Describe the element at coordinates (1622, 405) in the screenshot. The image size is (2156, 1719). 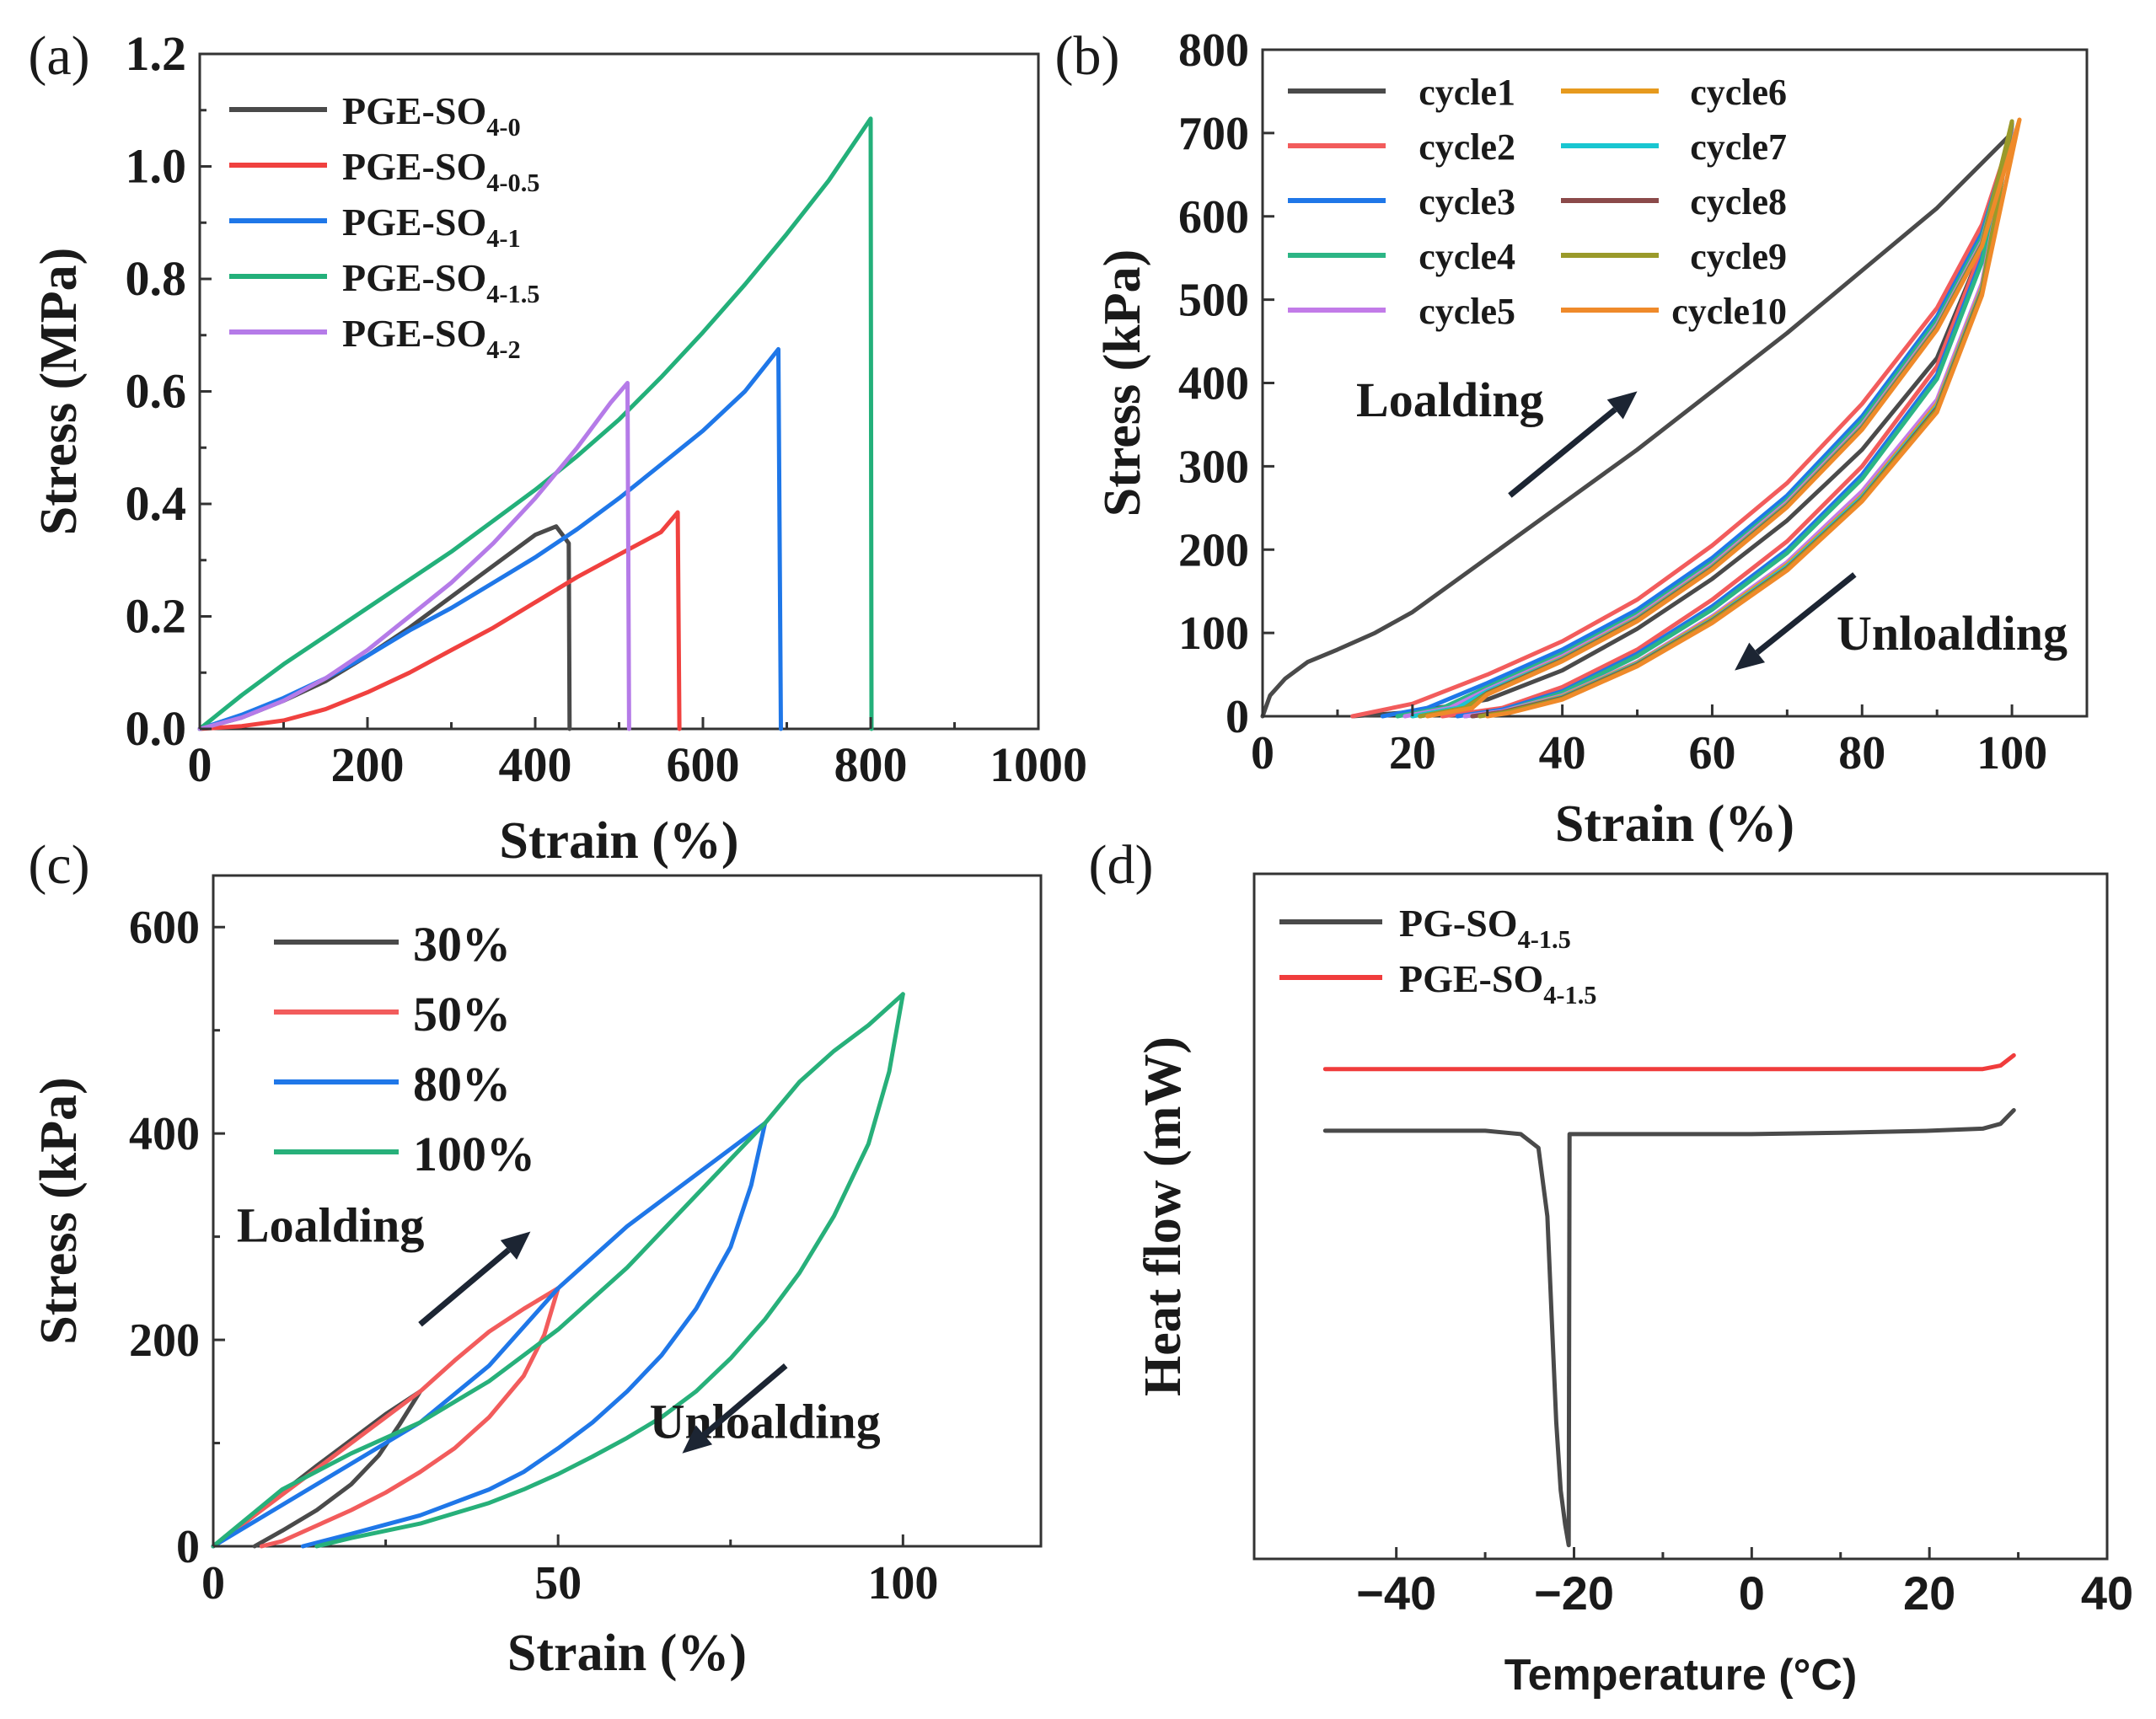
I see `annotation-arrow-0-head` at that location.